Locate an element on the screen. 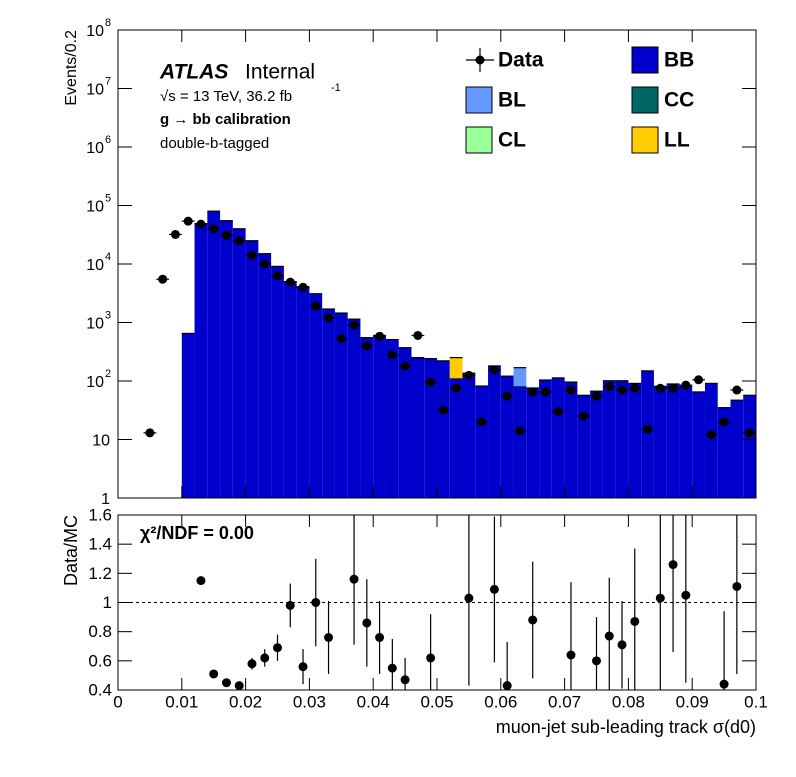 Image resolution: width=796 pixels, height=777 pixels. y-tick-label: 0.4 is located at coordinates (100, 689).